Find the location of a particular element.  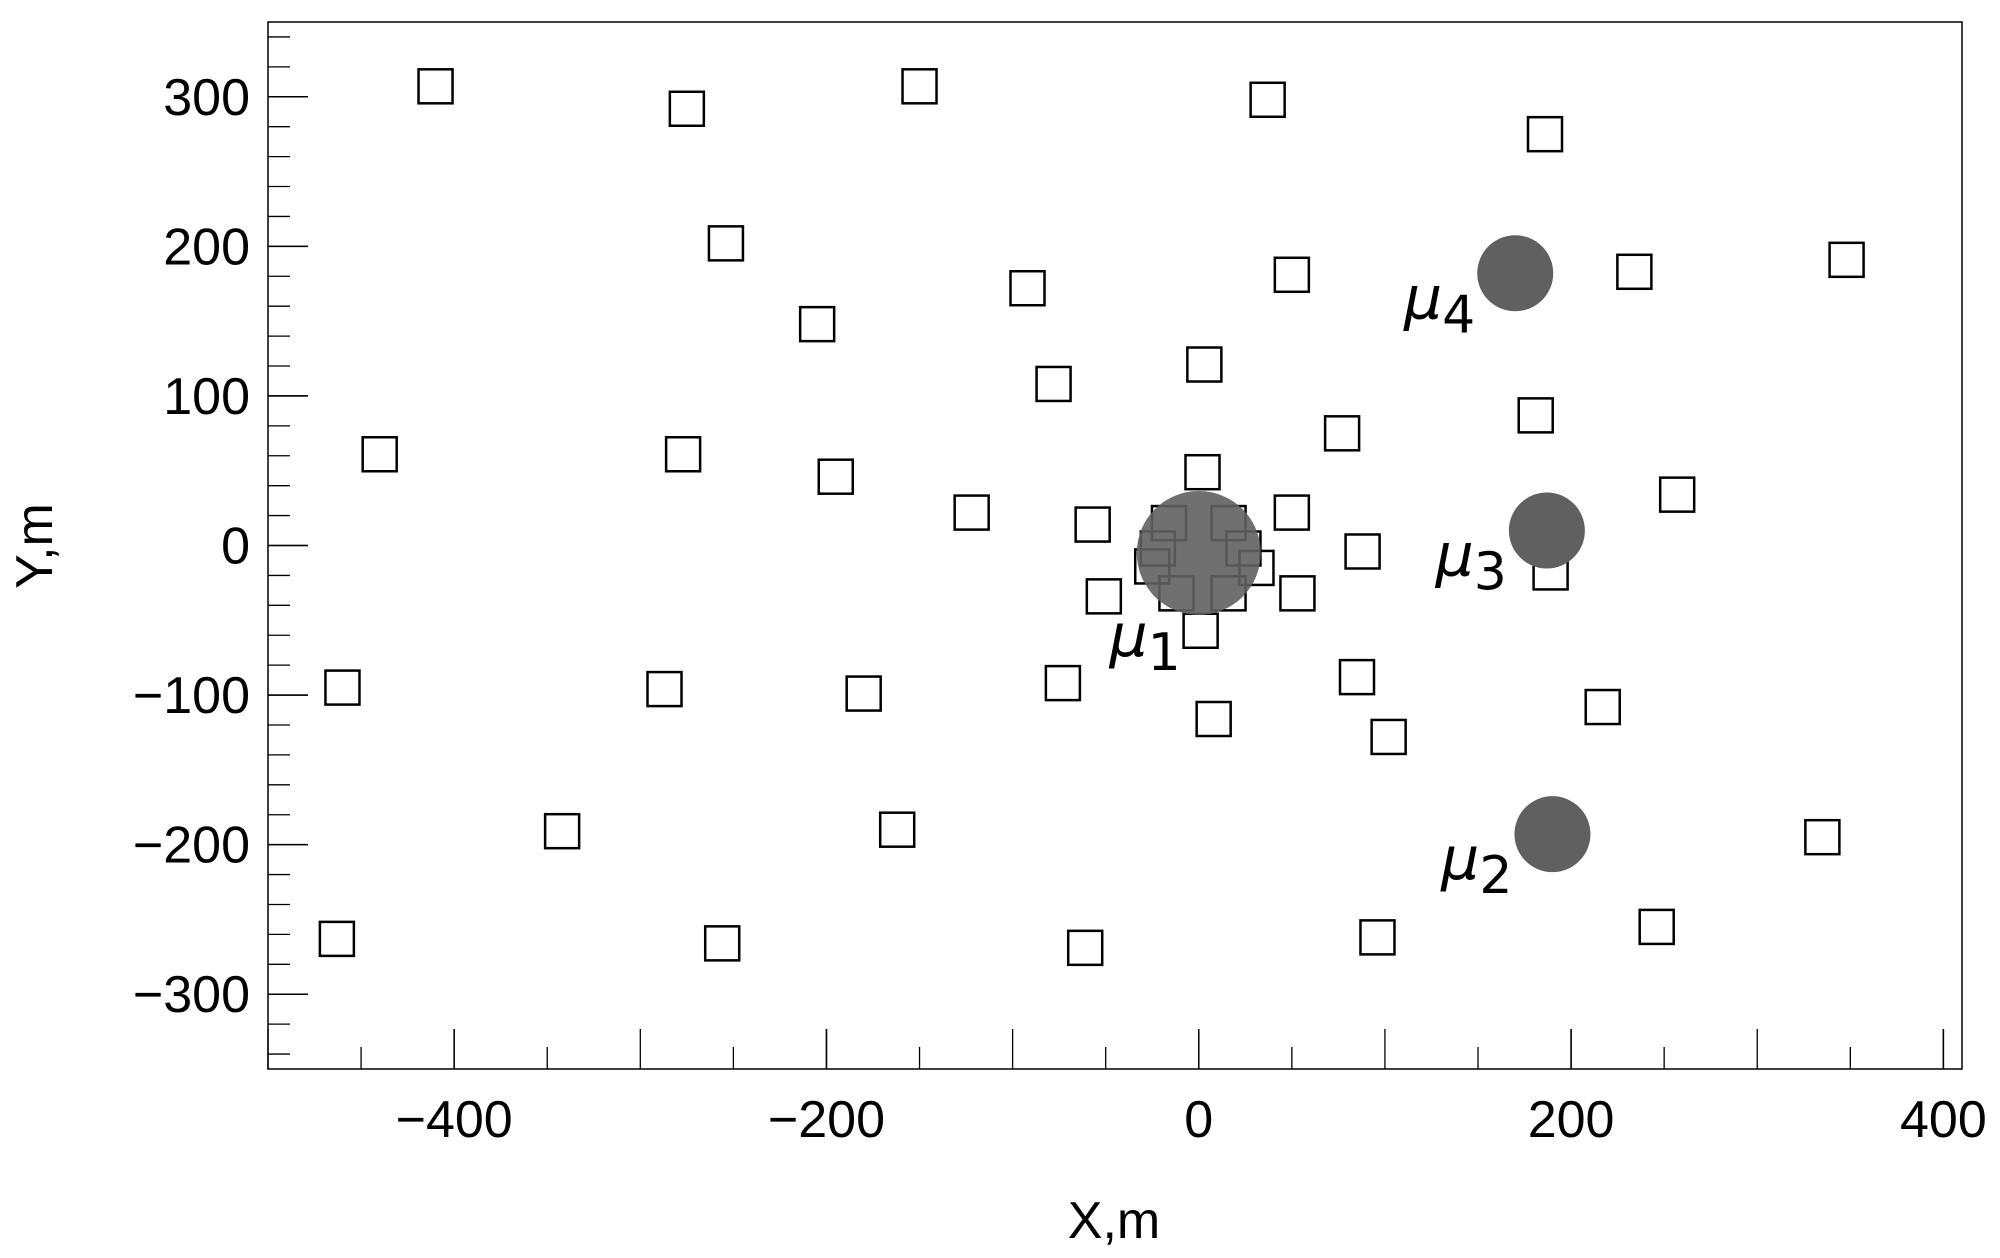

x-tick-label: 200 is located at coordinates (1571, 1120).